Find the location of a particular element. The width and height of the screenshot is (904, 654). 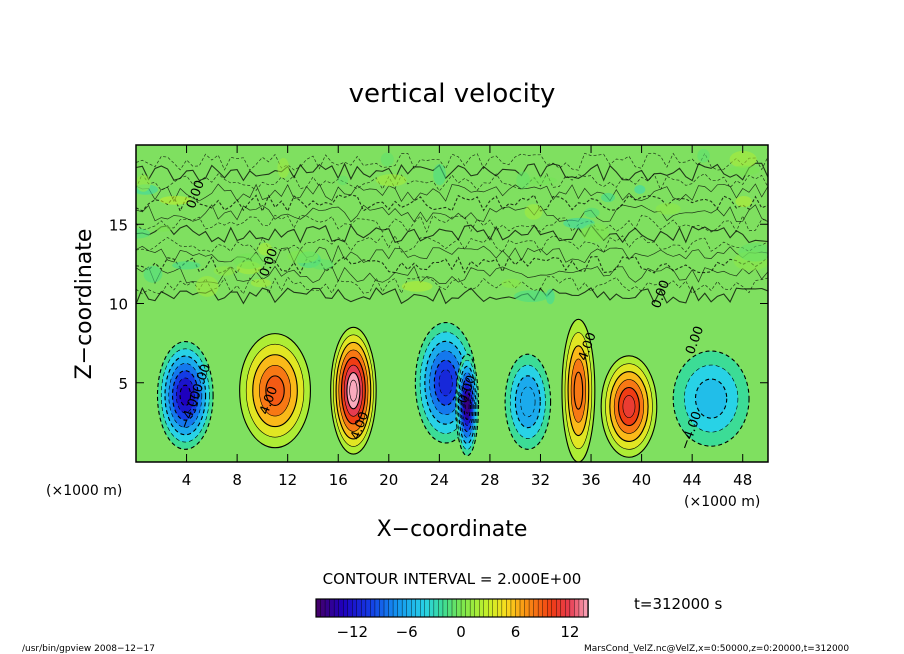

chart-title: vertical velocity is located at coordinates (452, 94).